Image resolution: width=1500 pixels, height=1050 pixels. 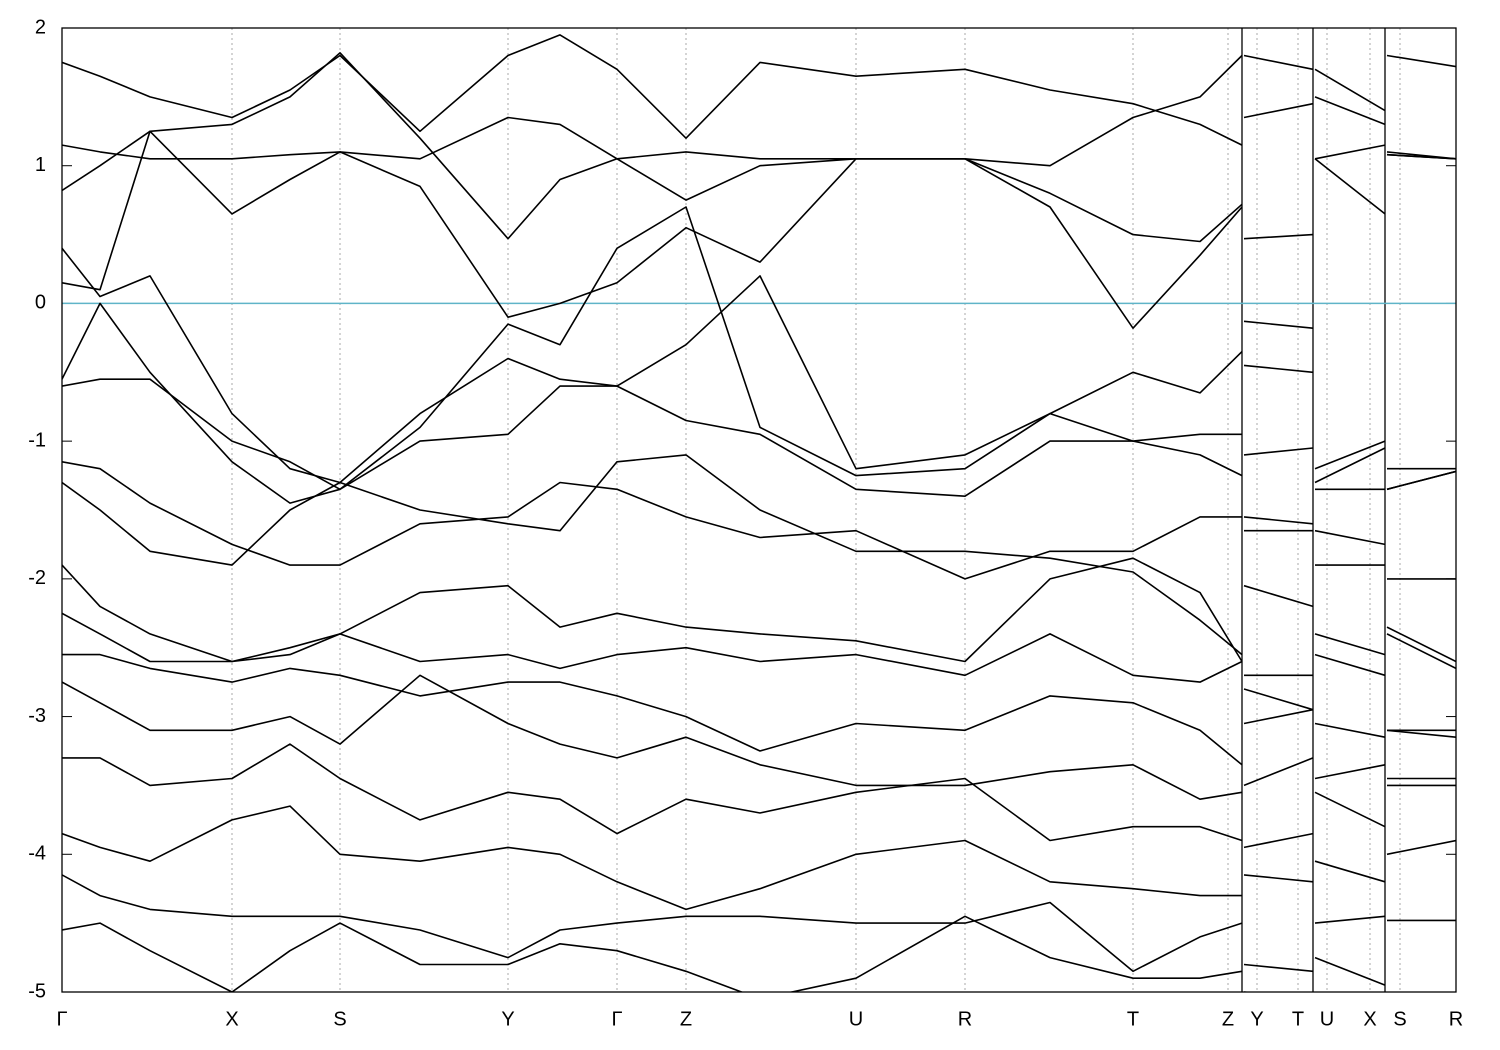 What do you see at coordinates (40, 303) in the screenshot?
I see `y-tick-label: 0` at bounding box center [40, 303].